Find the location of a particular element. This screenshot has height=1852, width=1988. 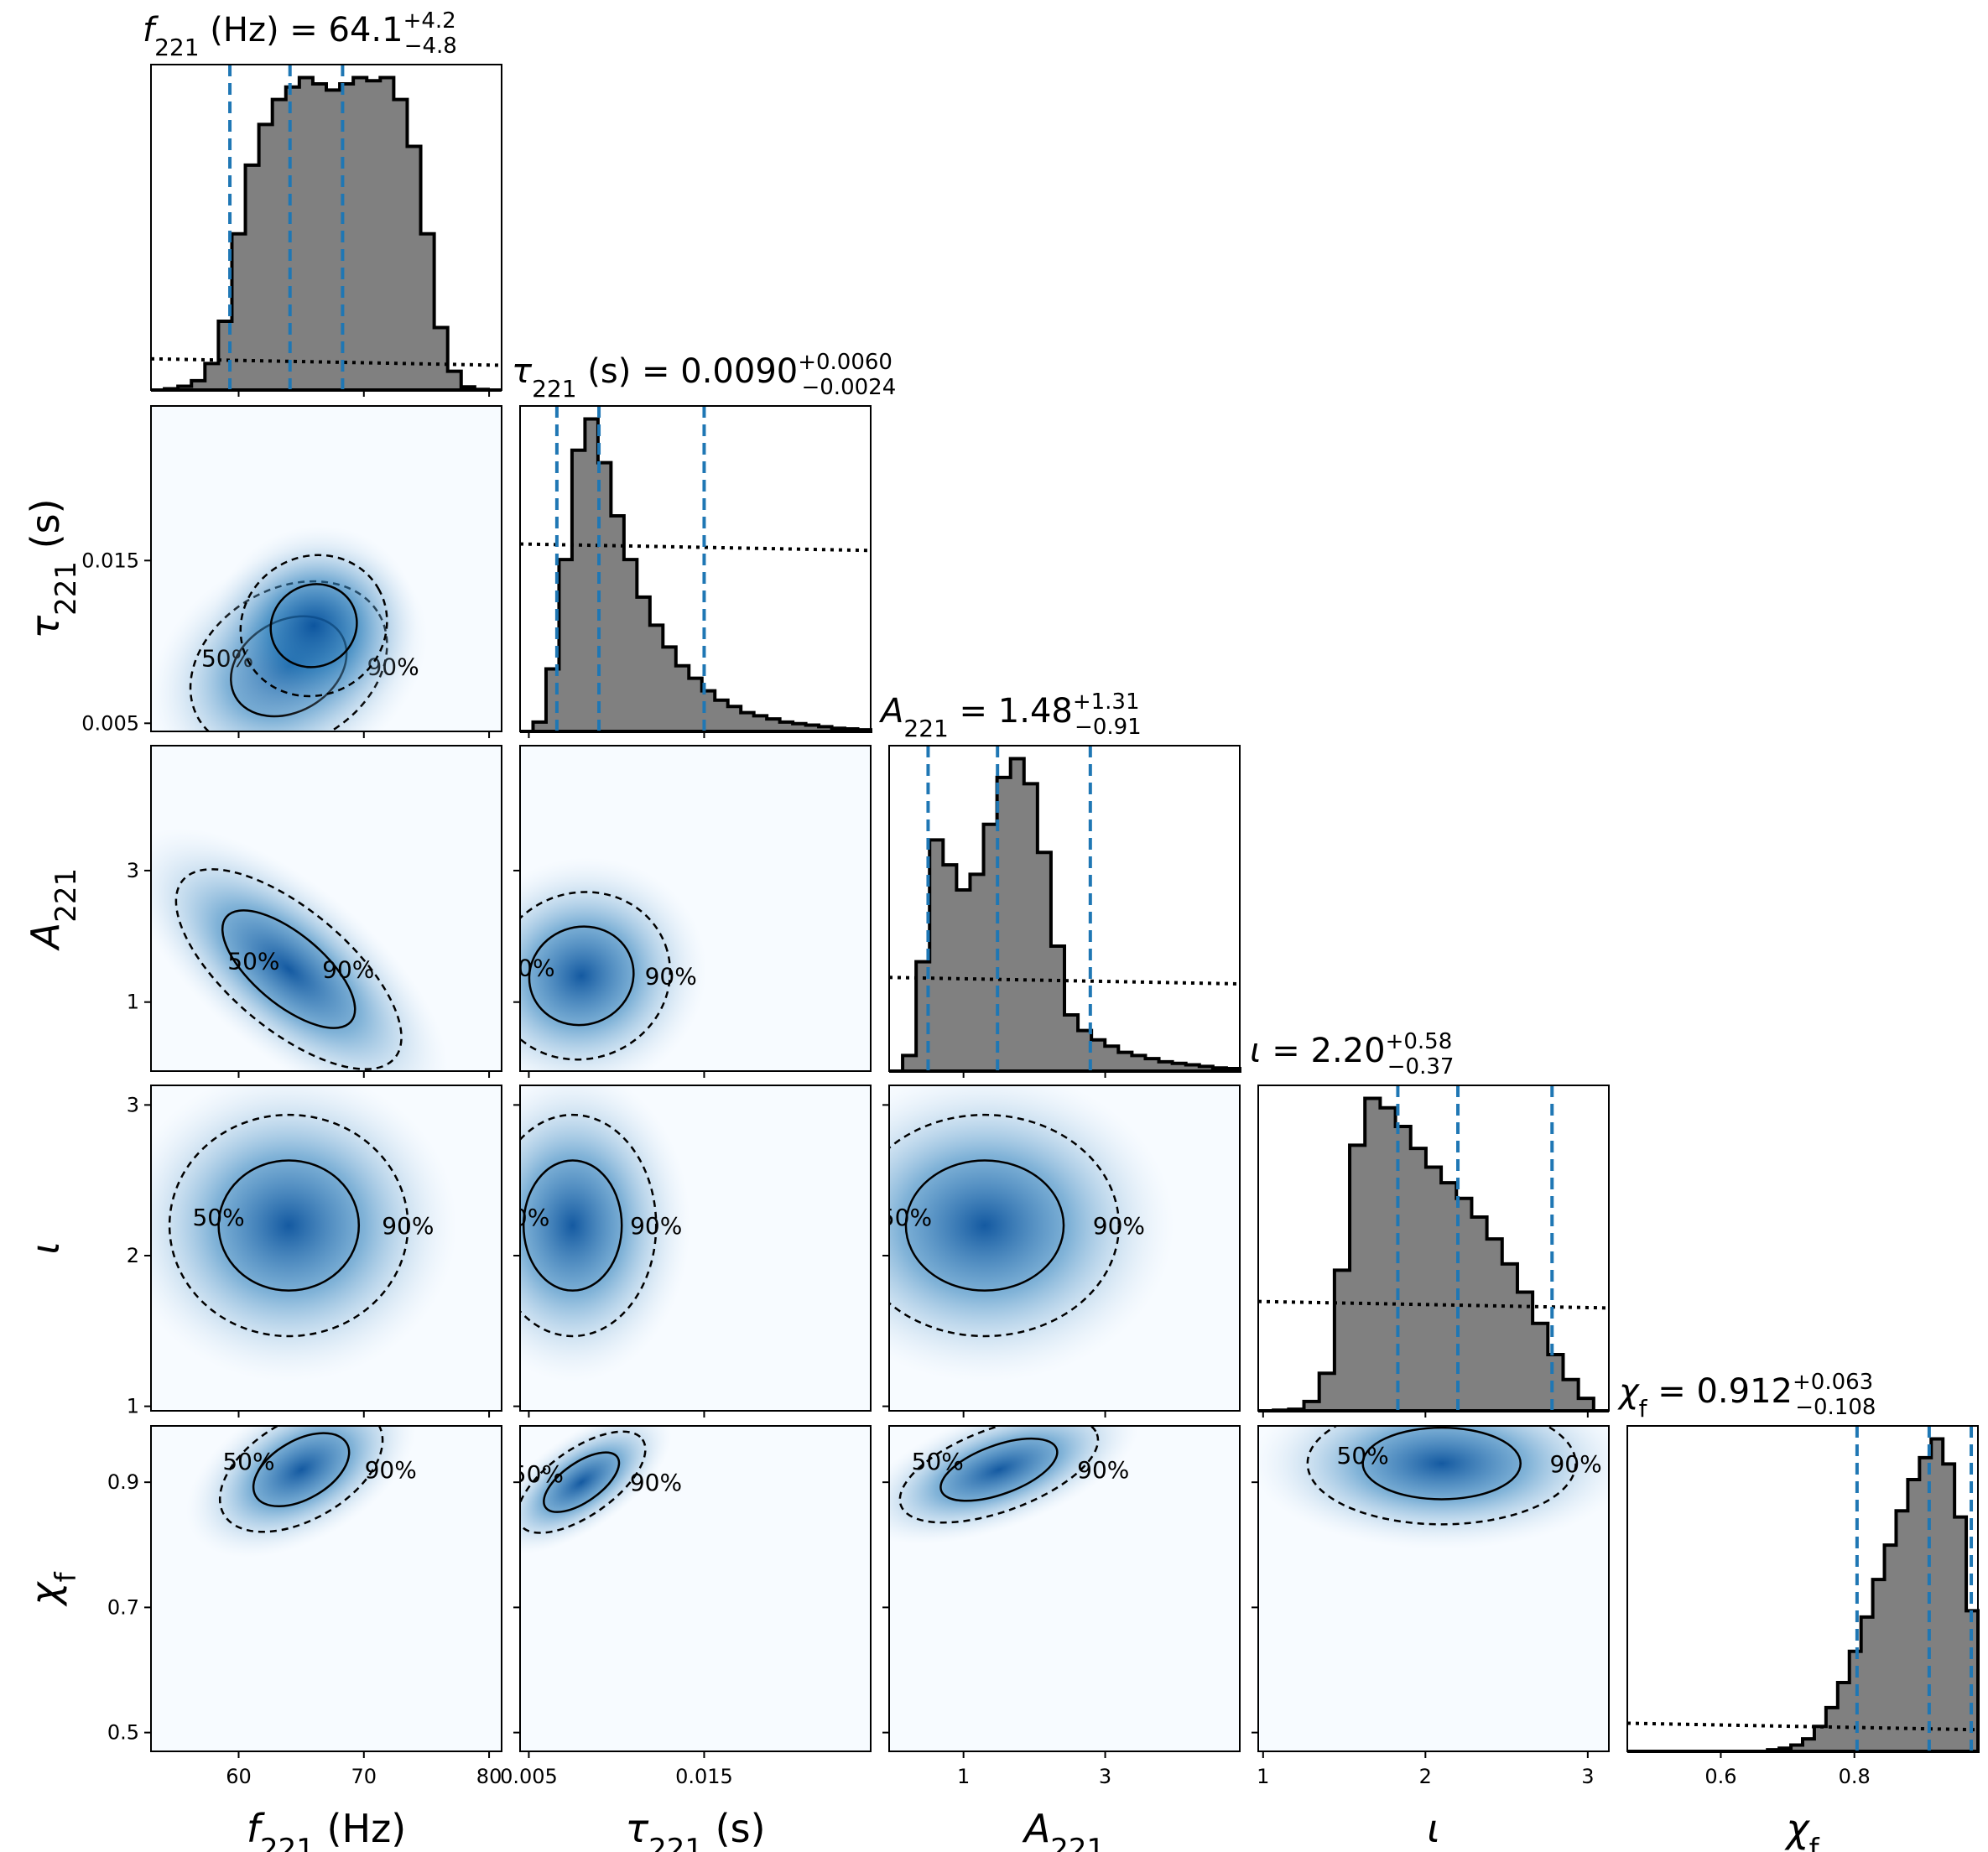

density-panel-f221-tau221: 50%90% is located at coordinates (326, 568).